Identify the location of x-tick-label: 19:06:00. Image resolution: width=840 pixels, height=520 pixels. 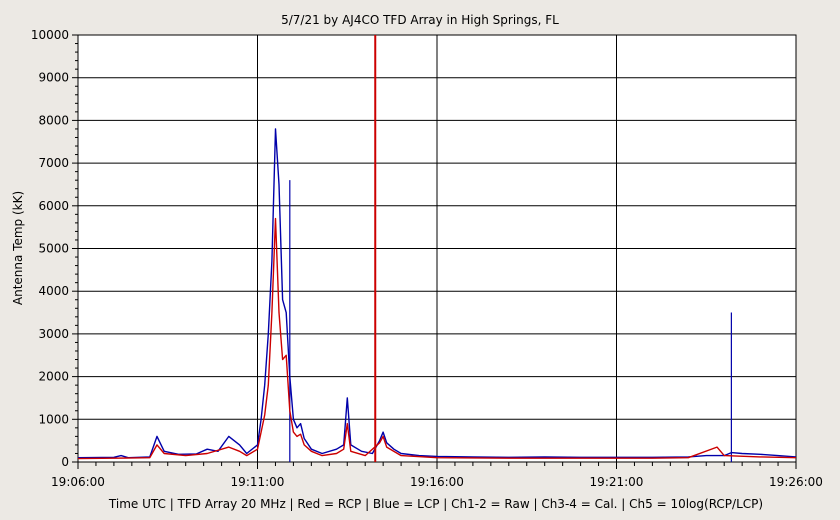
(78, 482).